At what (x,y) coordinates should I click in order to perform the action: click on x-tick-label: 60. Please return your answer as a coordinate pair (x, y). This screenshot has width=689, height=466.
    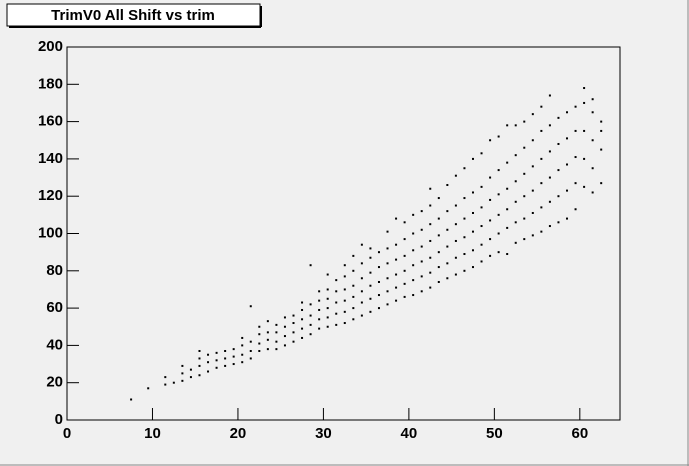
    Looking at the image, I should click on (579, 433).